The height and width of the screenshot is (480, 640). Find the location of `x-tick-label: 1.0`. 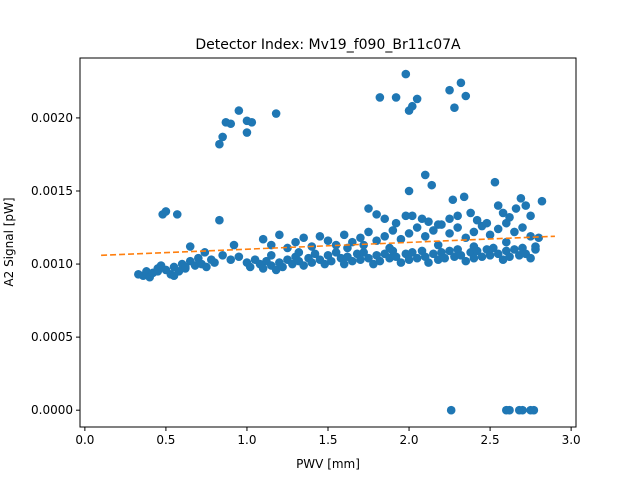

x-tick-label: 1.0 is located at coordinates (246, 440).